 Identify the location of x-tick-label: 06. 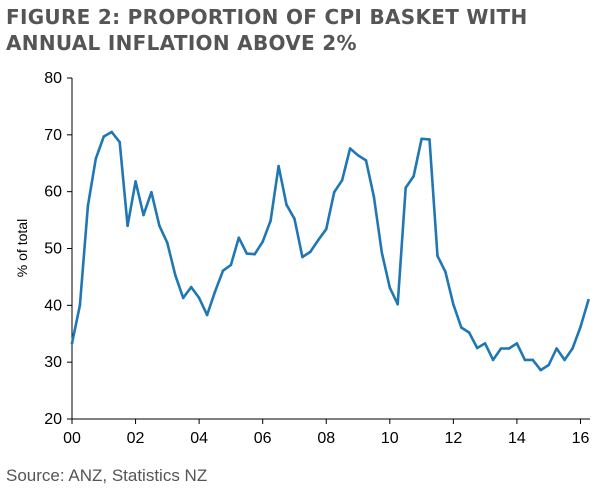
(263, 438).